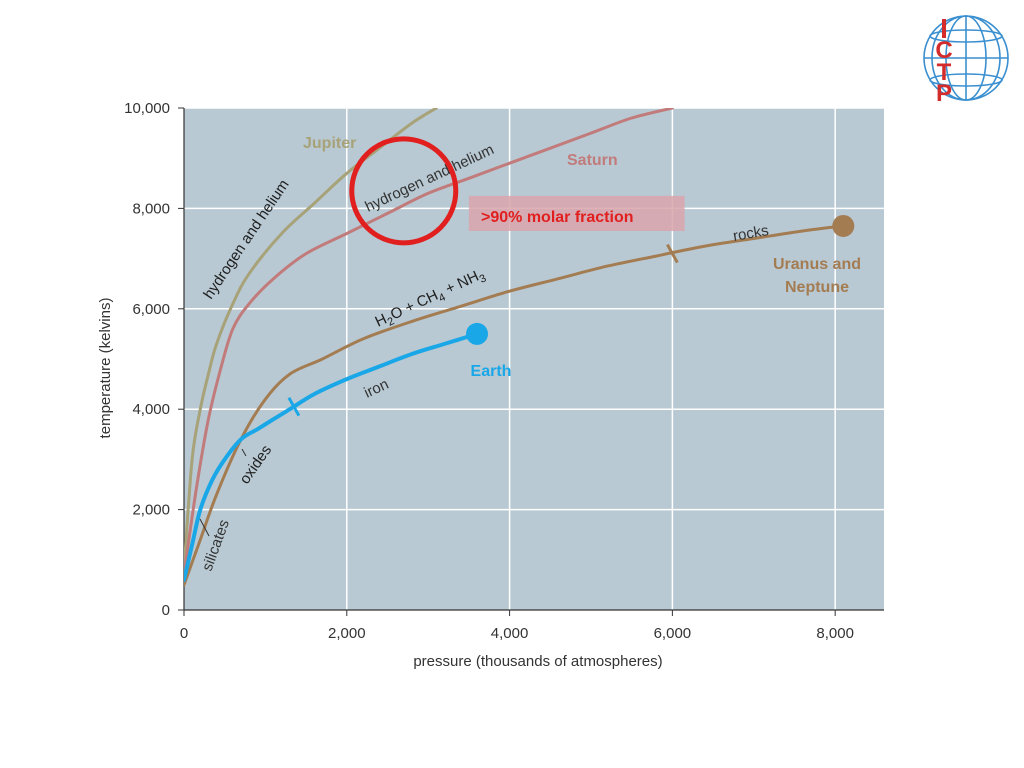  Describe the element at coordinates (329, 143) in the screenshot. I see `label-jupiter: Jupiter` at that location.